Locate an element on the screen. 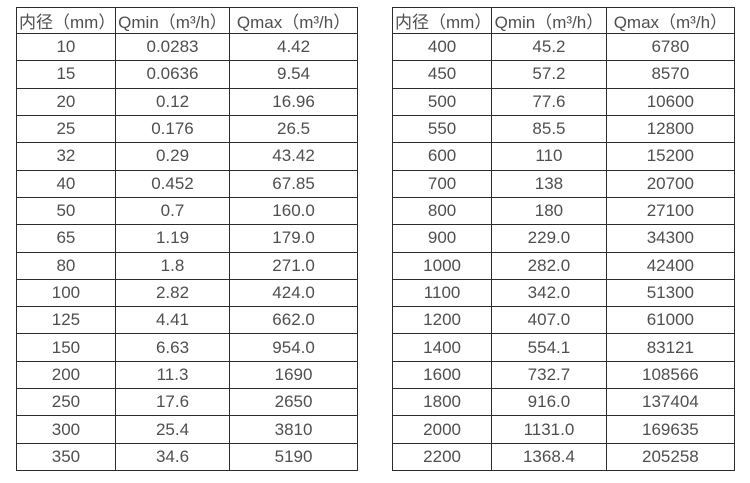 Image resolution: width=750 pixels, height=483 pixels. table-row: 125 4.41 662.0 is located at coordinates (187, 320).